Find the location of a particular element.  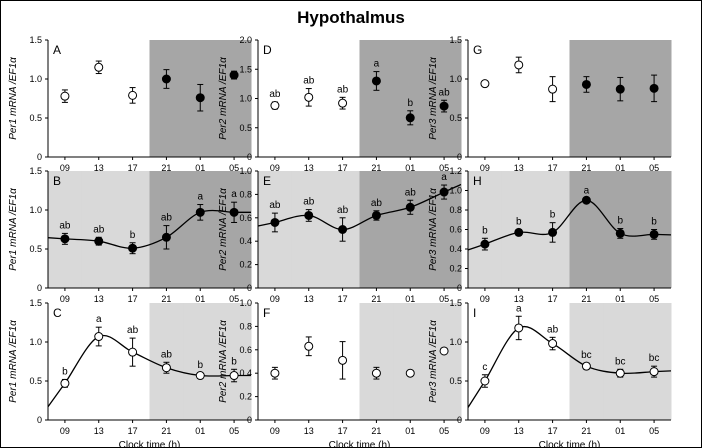

panel-i-y-tick-label: 1.0 is located at coordinates (455, 342).